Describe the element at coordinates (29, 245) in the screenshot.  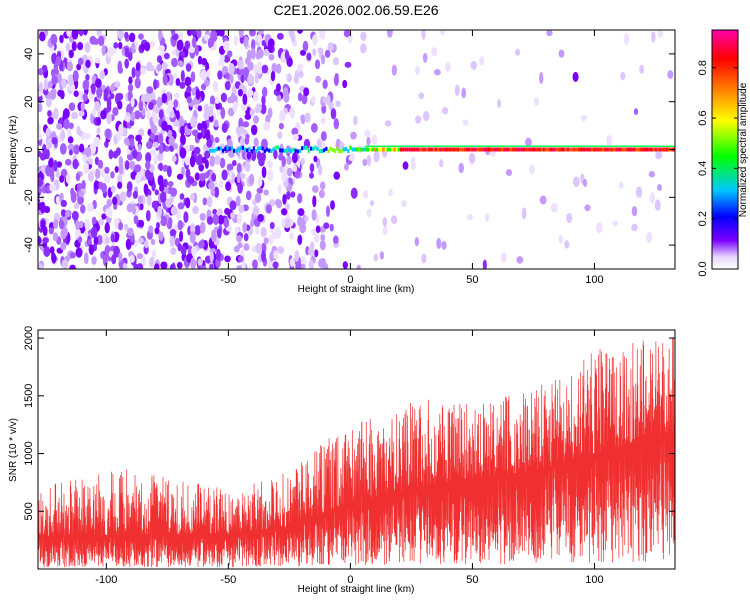
I see `spectrogram-y-tick-label: -40` at that location.